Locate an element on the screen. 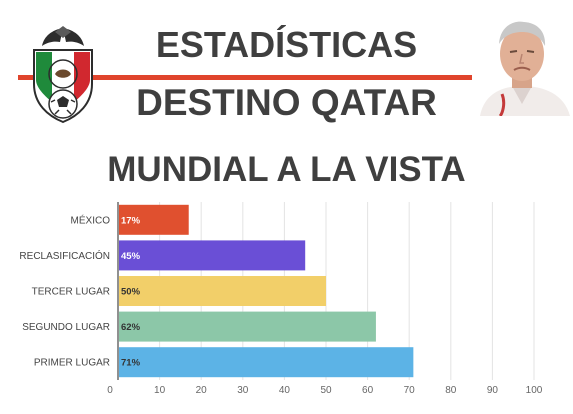 This screenshot has height=414, width=573. category-label: MÉXICO is located at coordinates (91, 219).